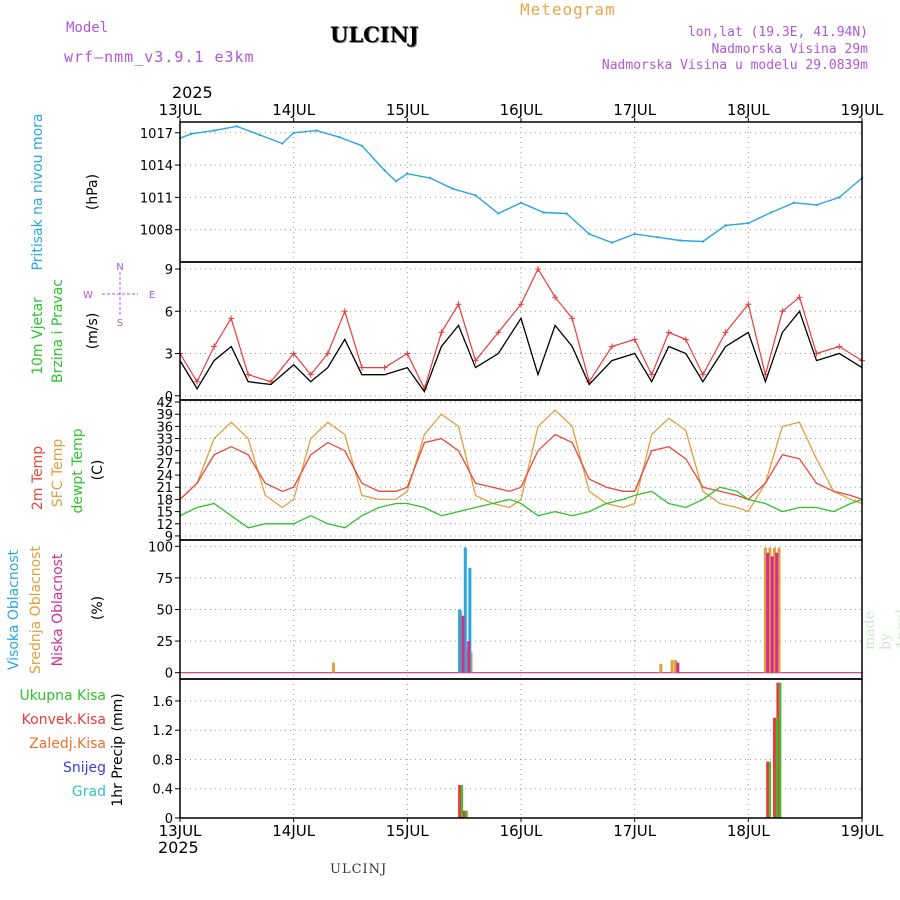 Image resolution: width=900 pixels, height=900 pixels. I want to click on compass-n: N, so click(119, 267).